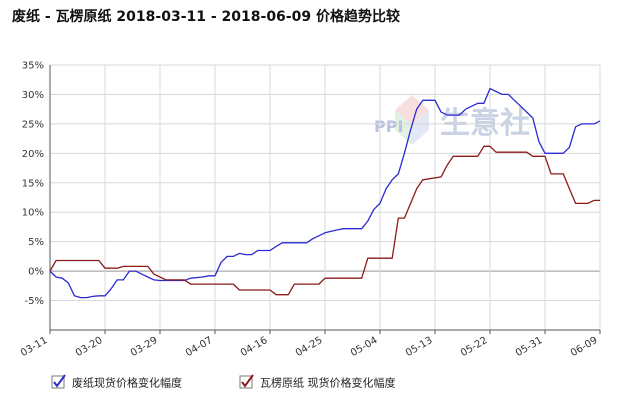  Describe the element at coordinates (36, 242) in the screenshot. I see `y-tick-label: 5%` at that location.